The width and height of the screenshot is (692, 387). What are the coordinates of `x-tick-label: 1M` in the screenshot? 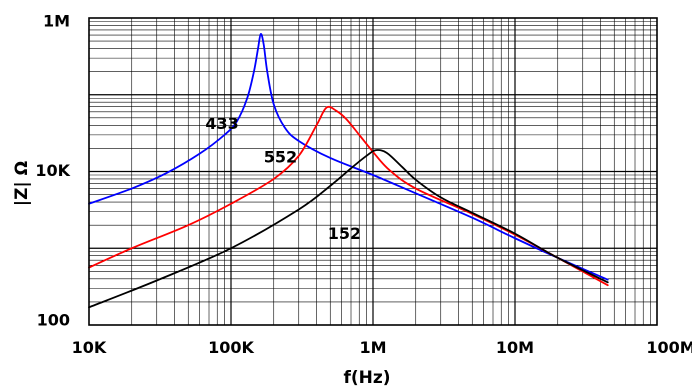 It's located at (372, 347).